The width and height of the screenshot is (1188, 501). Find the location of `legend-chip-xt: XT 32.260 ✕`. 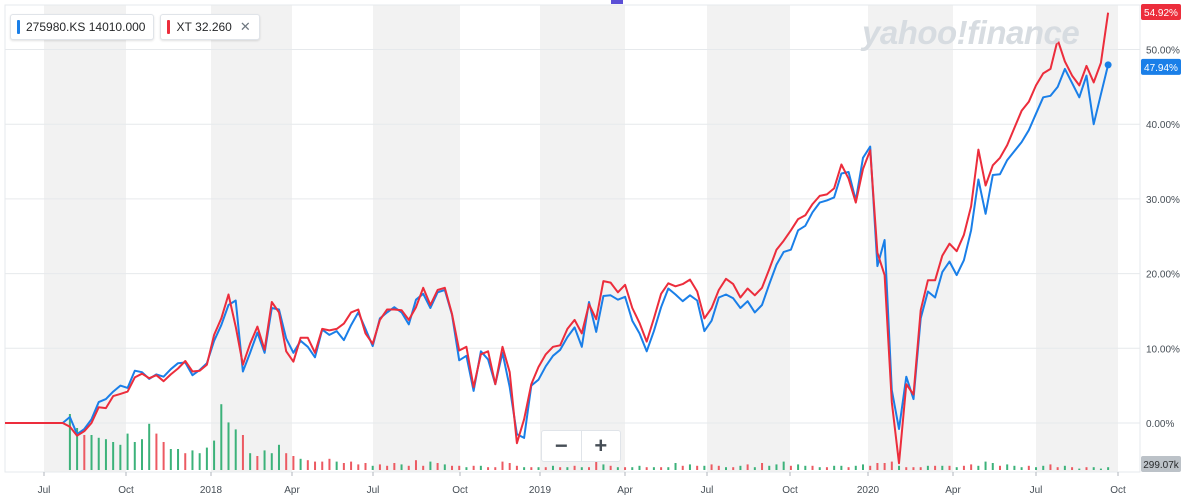

legend-chip-xt: XT 32.260 ✕ is located at coordinates (210, 27).